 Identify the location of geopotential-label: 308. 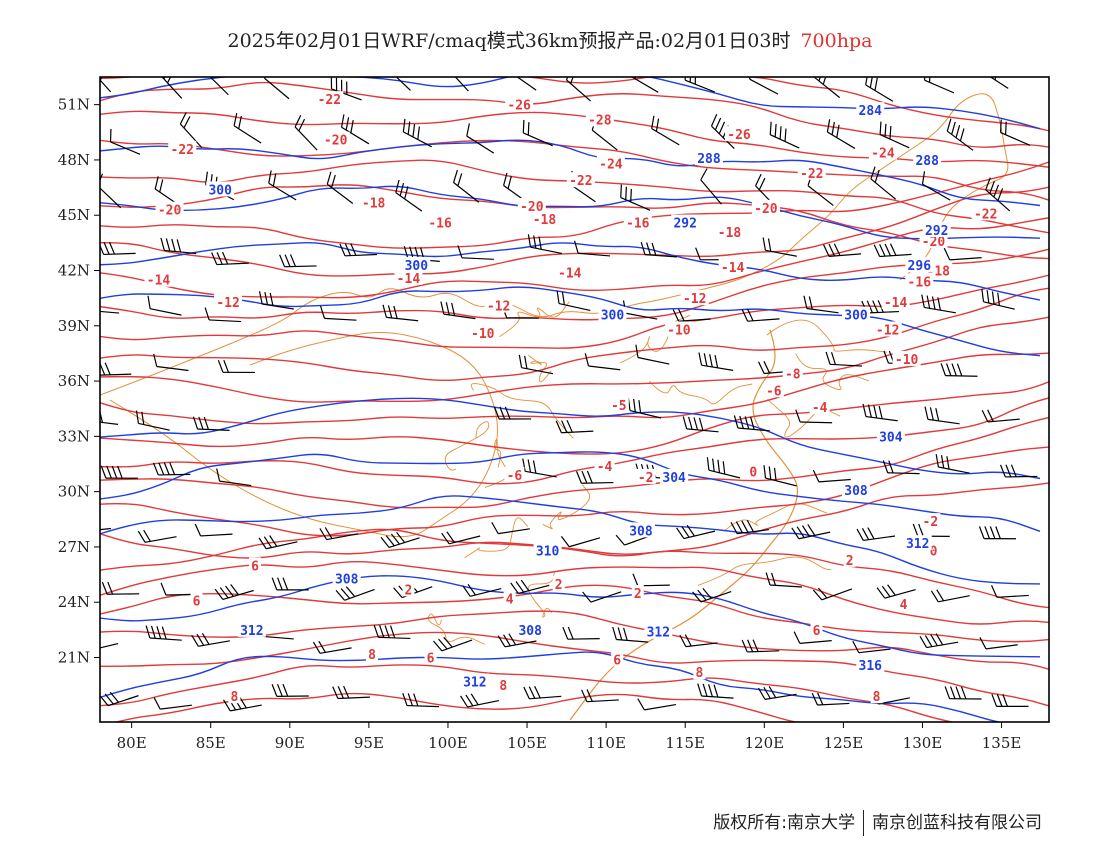
(347, 579).